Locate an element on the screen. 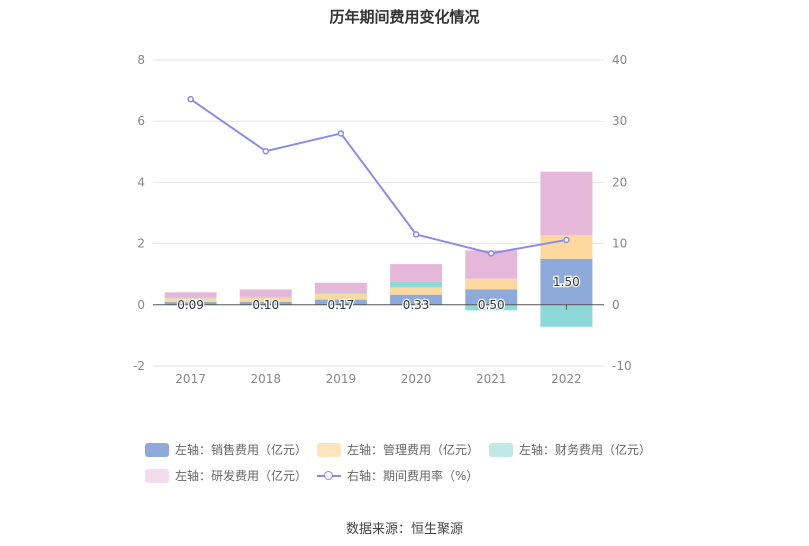 The image size is (809, 546). left-axis-tick-label: 8 is located at coordinates (141, 60).